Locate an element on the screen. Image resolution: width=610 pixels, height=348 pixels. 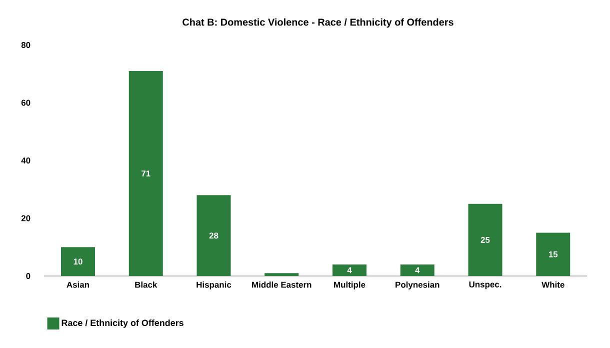
data-label: 28 is located at coordinates (213, 235).